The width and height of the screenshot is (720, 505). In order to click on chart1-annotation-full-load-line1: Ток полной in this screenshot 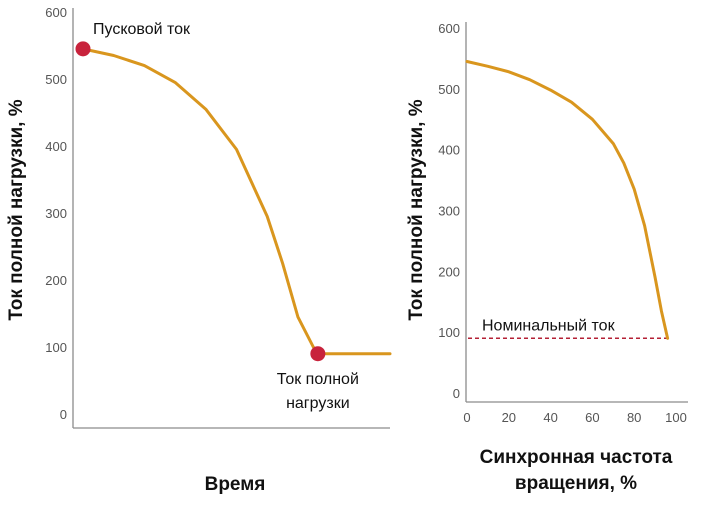, I will do `click(318, 379)`.